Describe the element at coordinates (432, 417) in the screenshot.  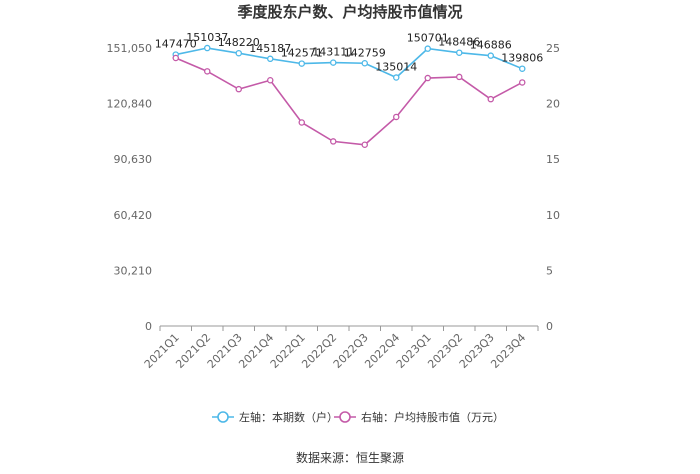
I see `legend-label: 右轴：户均持股市值（万元）` at that location.